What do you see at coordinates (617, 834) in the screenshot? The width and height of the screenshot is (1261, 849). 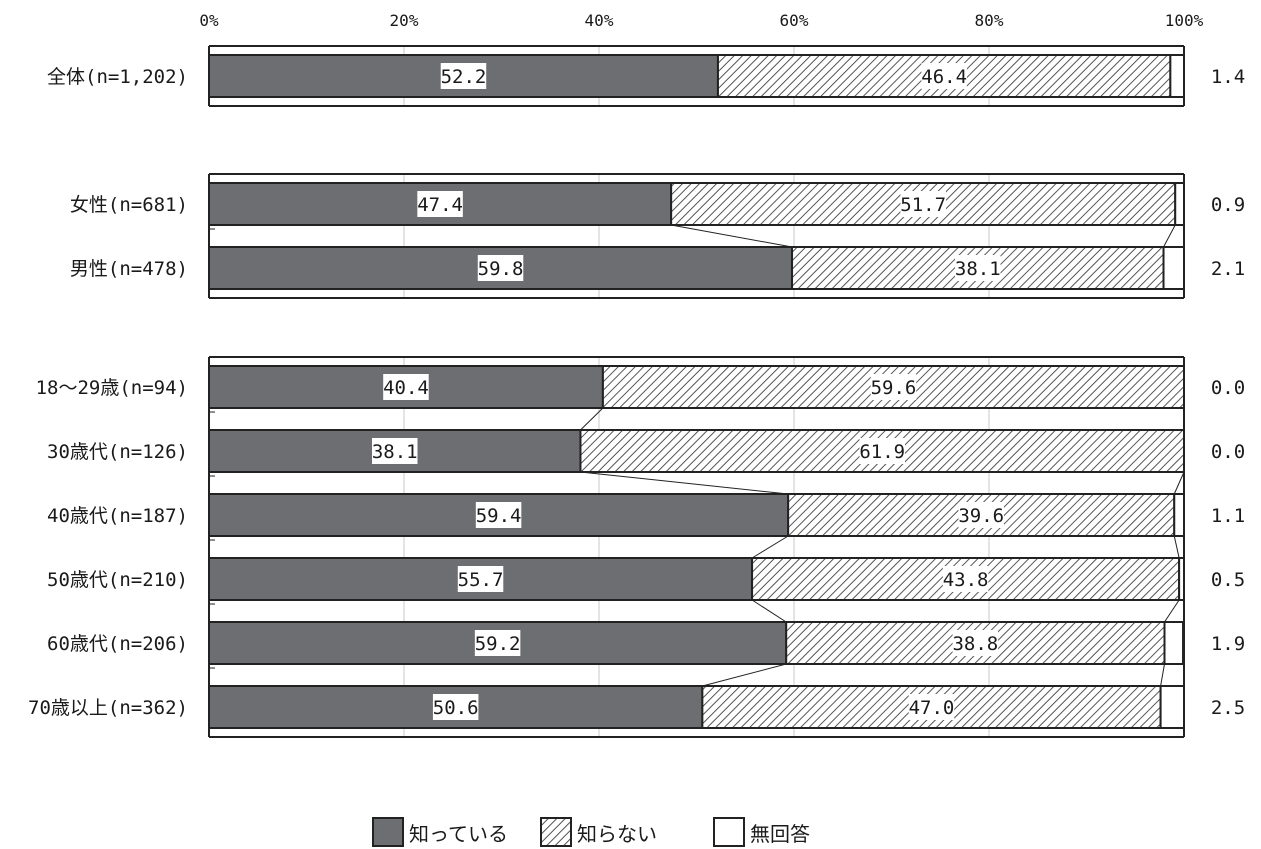 I see `legend-label-dont-know: 知らない` at bounding box center [617, 834].